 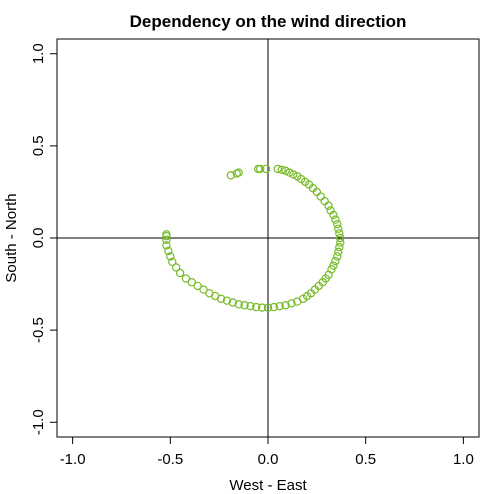 I want to click on x-tick-label: -0.5, so click(x=170, y=459).